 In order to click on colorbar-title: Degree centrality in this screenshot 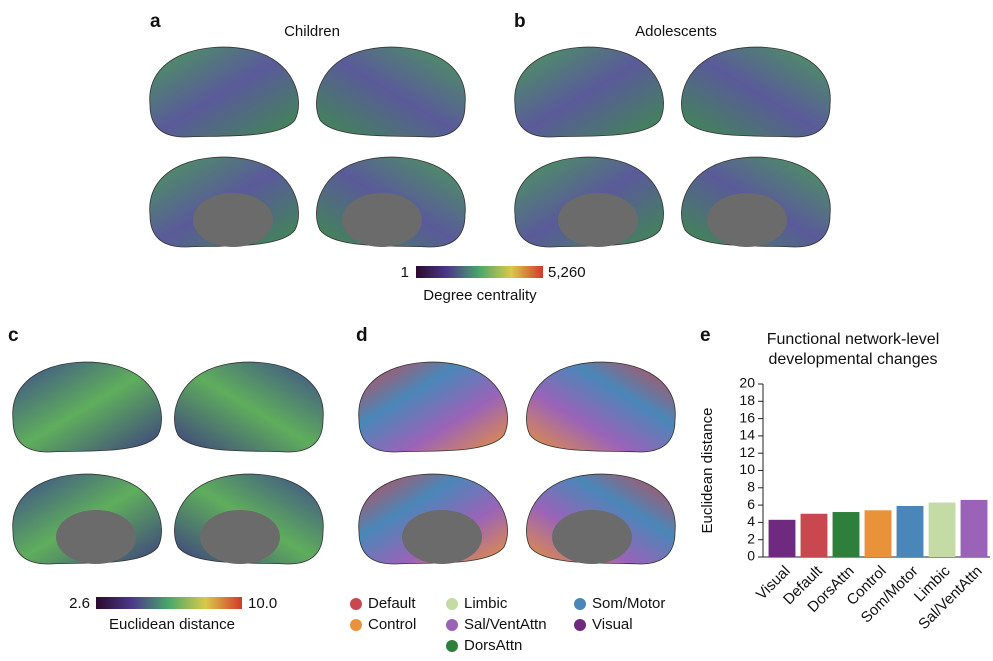, I will do `click(480, 295)`.